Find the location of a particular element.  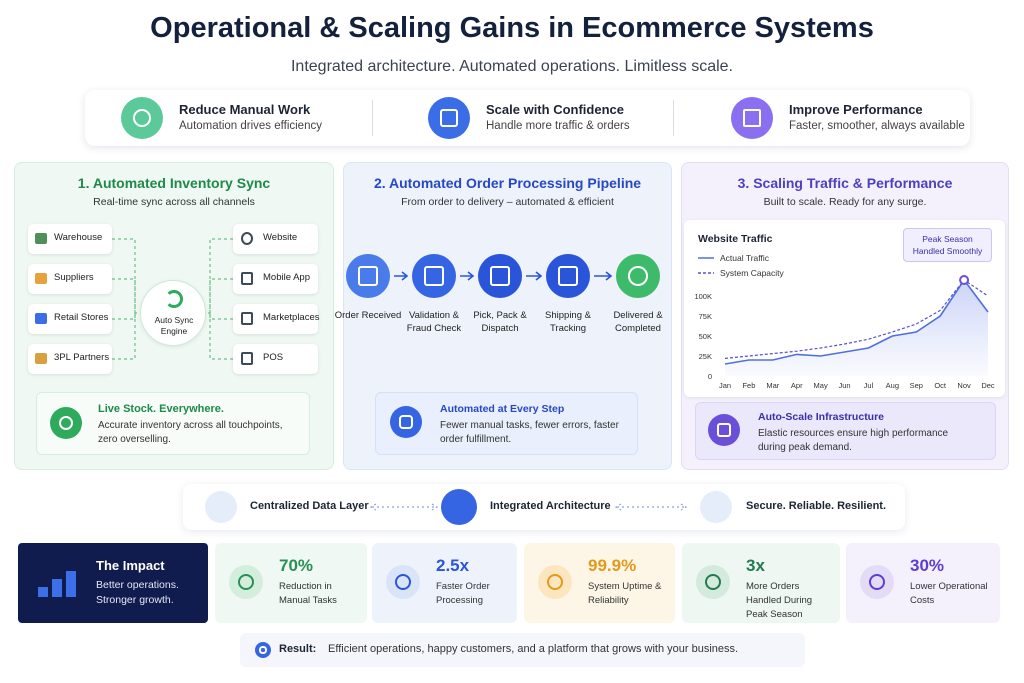

x-tick-label: Jan is located at coordinates (725, 385).